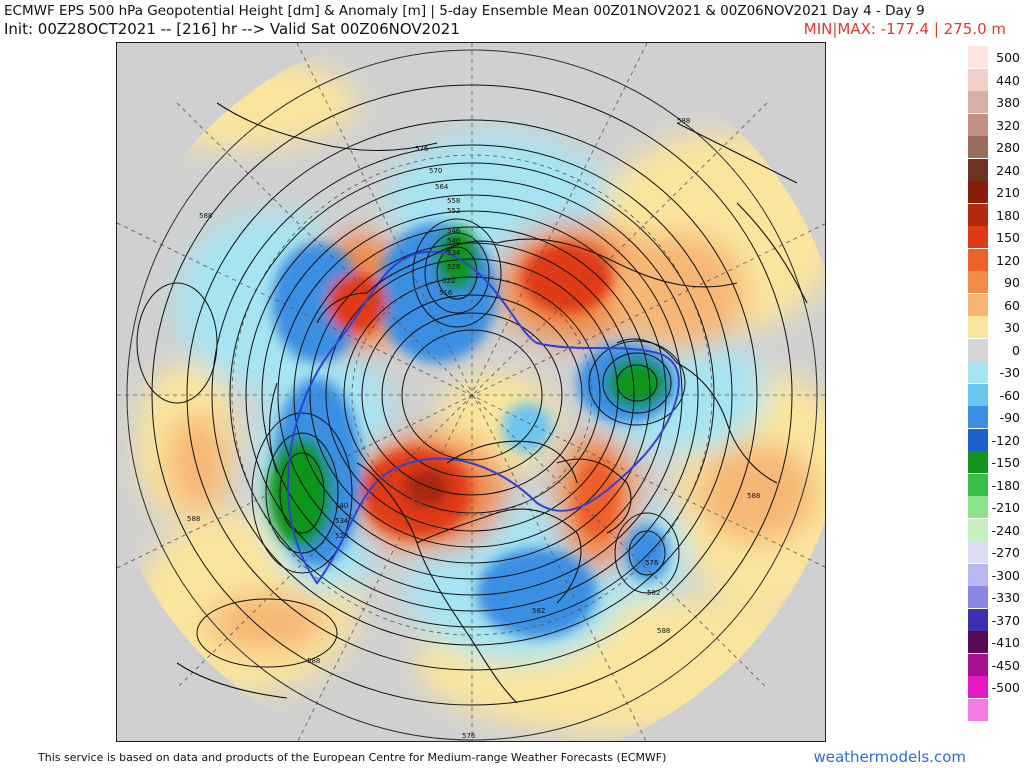 The width and height of the screenshot is (1024, 768). I want to click on legend-entry: -330, so click(995, 597).